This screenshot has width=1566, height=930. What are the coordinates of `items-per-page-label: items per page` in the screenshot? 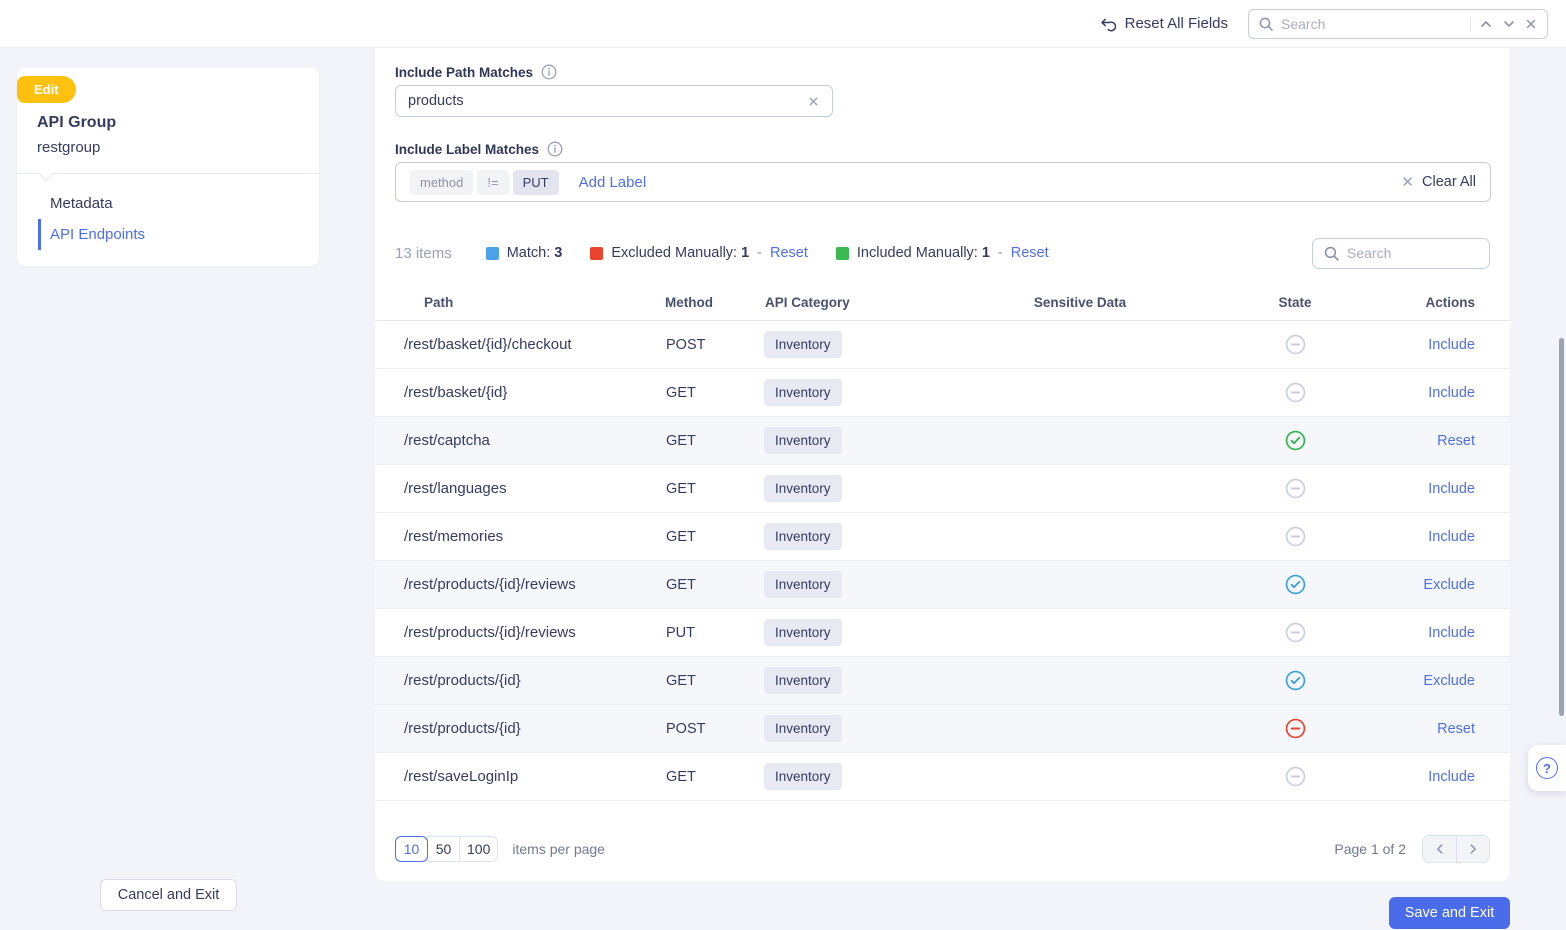 It's located at (558, 848).